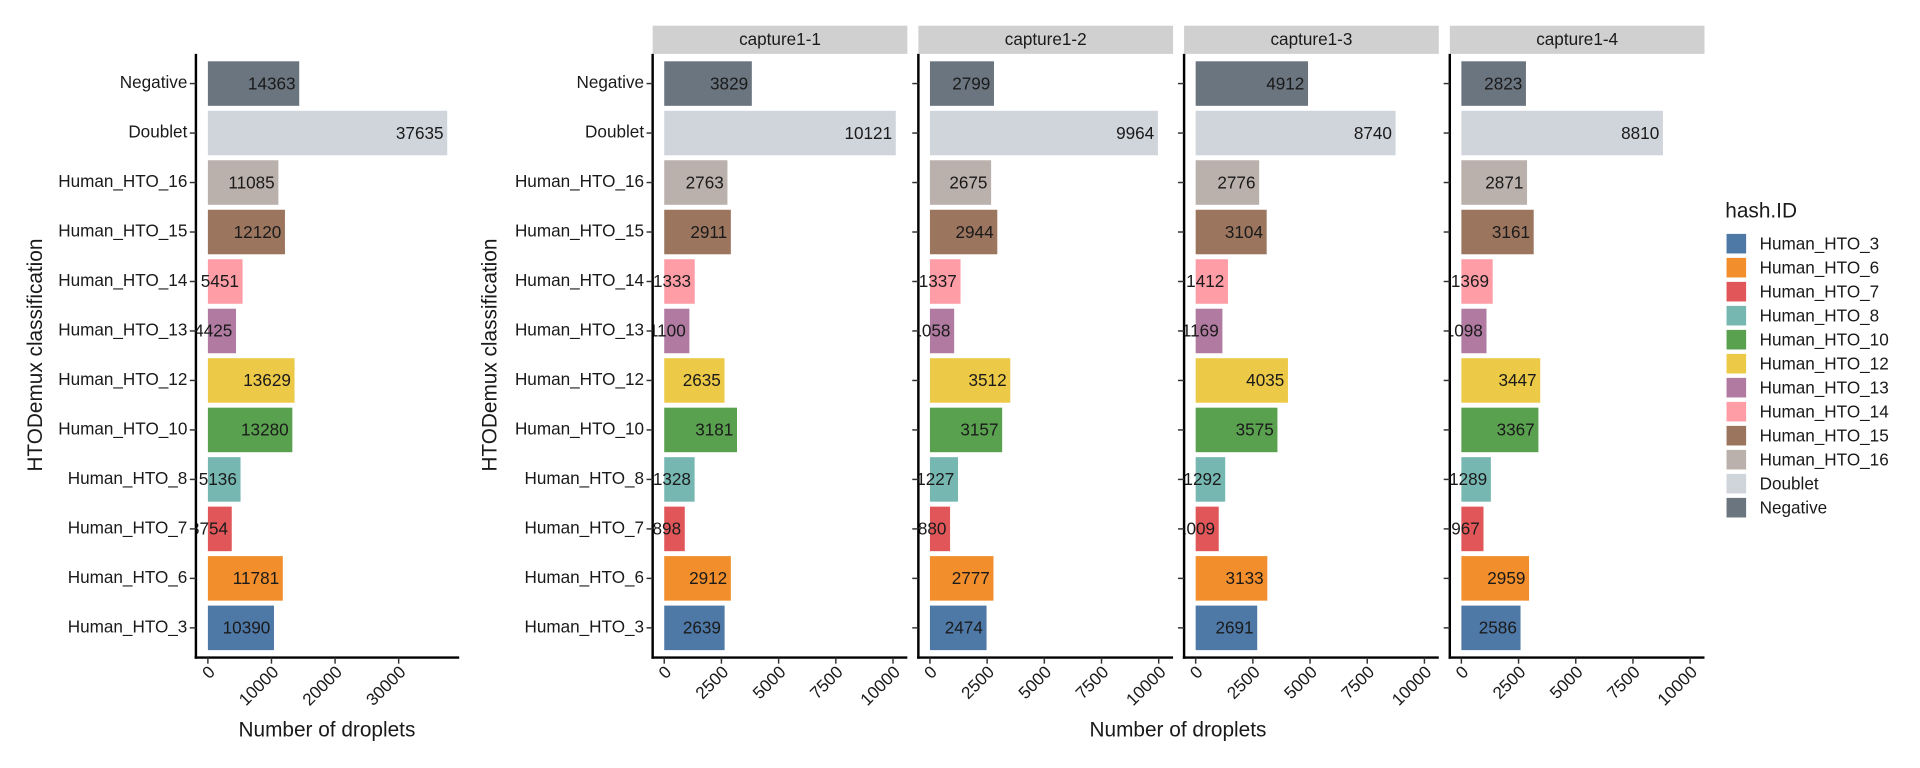  Describe the element at coordinates (1202, 479) in the screenshot. I see `value-label: 1292` at that location.